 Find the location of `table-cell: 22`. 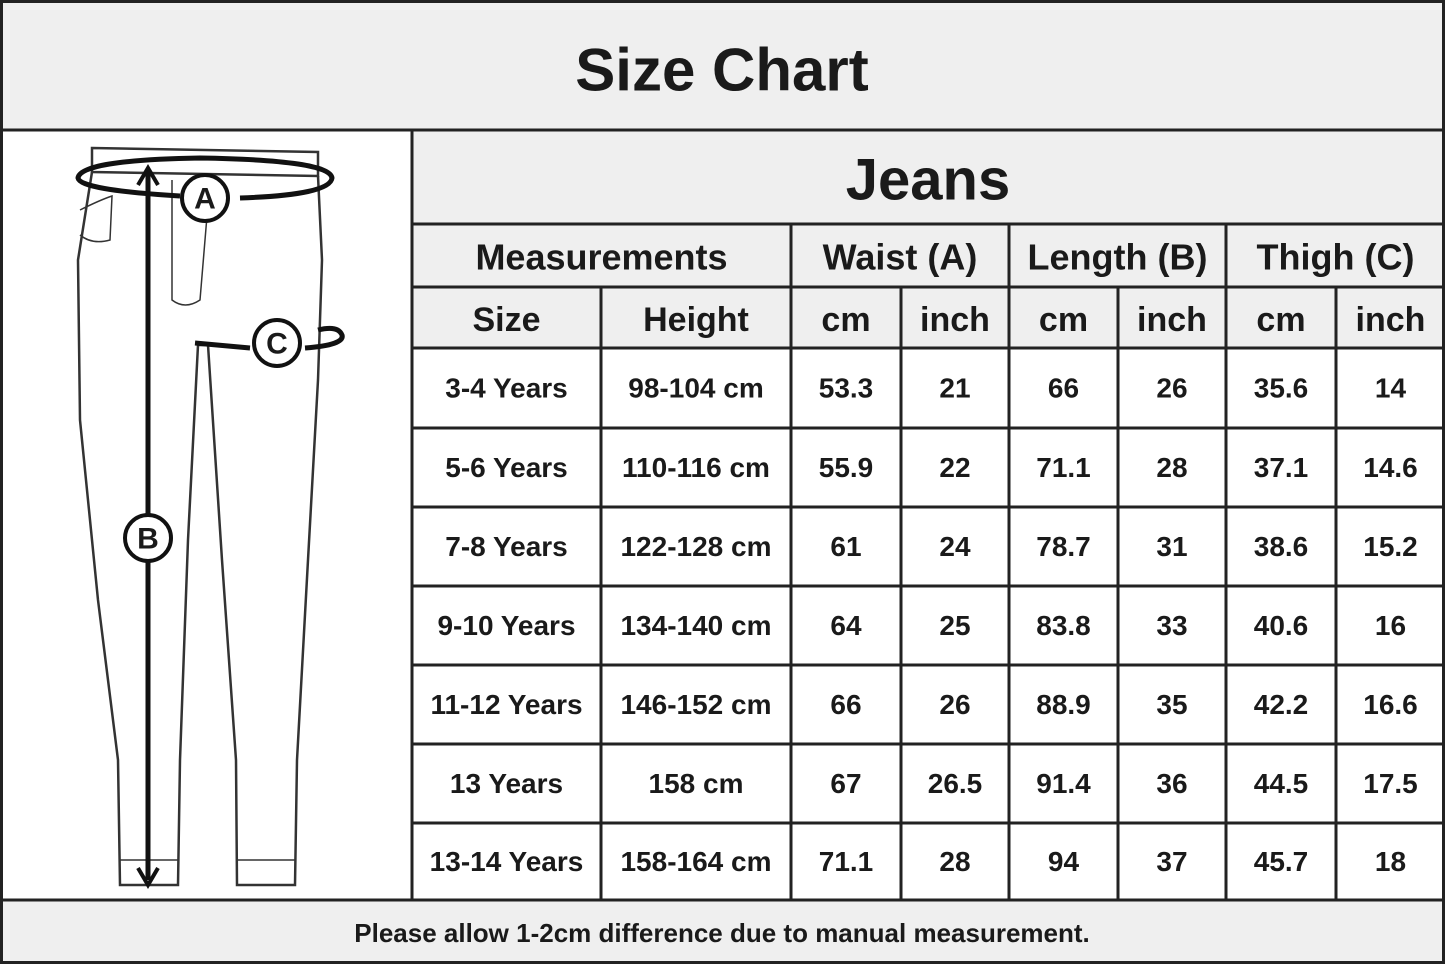

table-cell: 22 is located at coordinates (954, 467).